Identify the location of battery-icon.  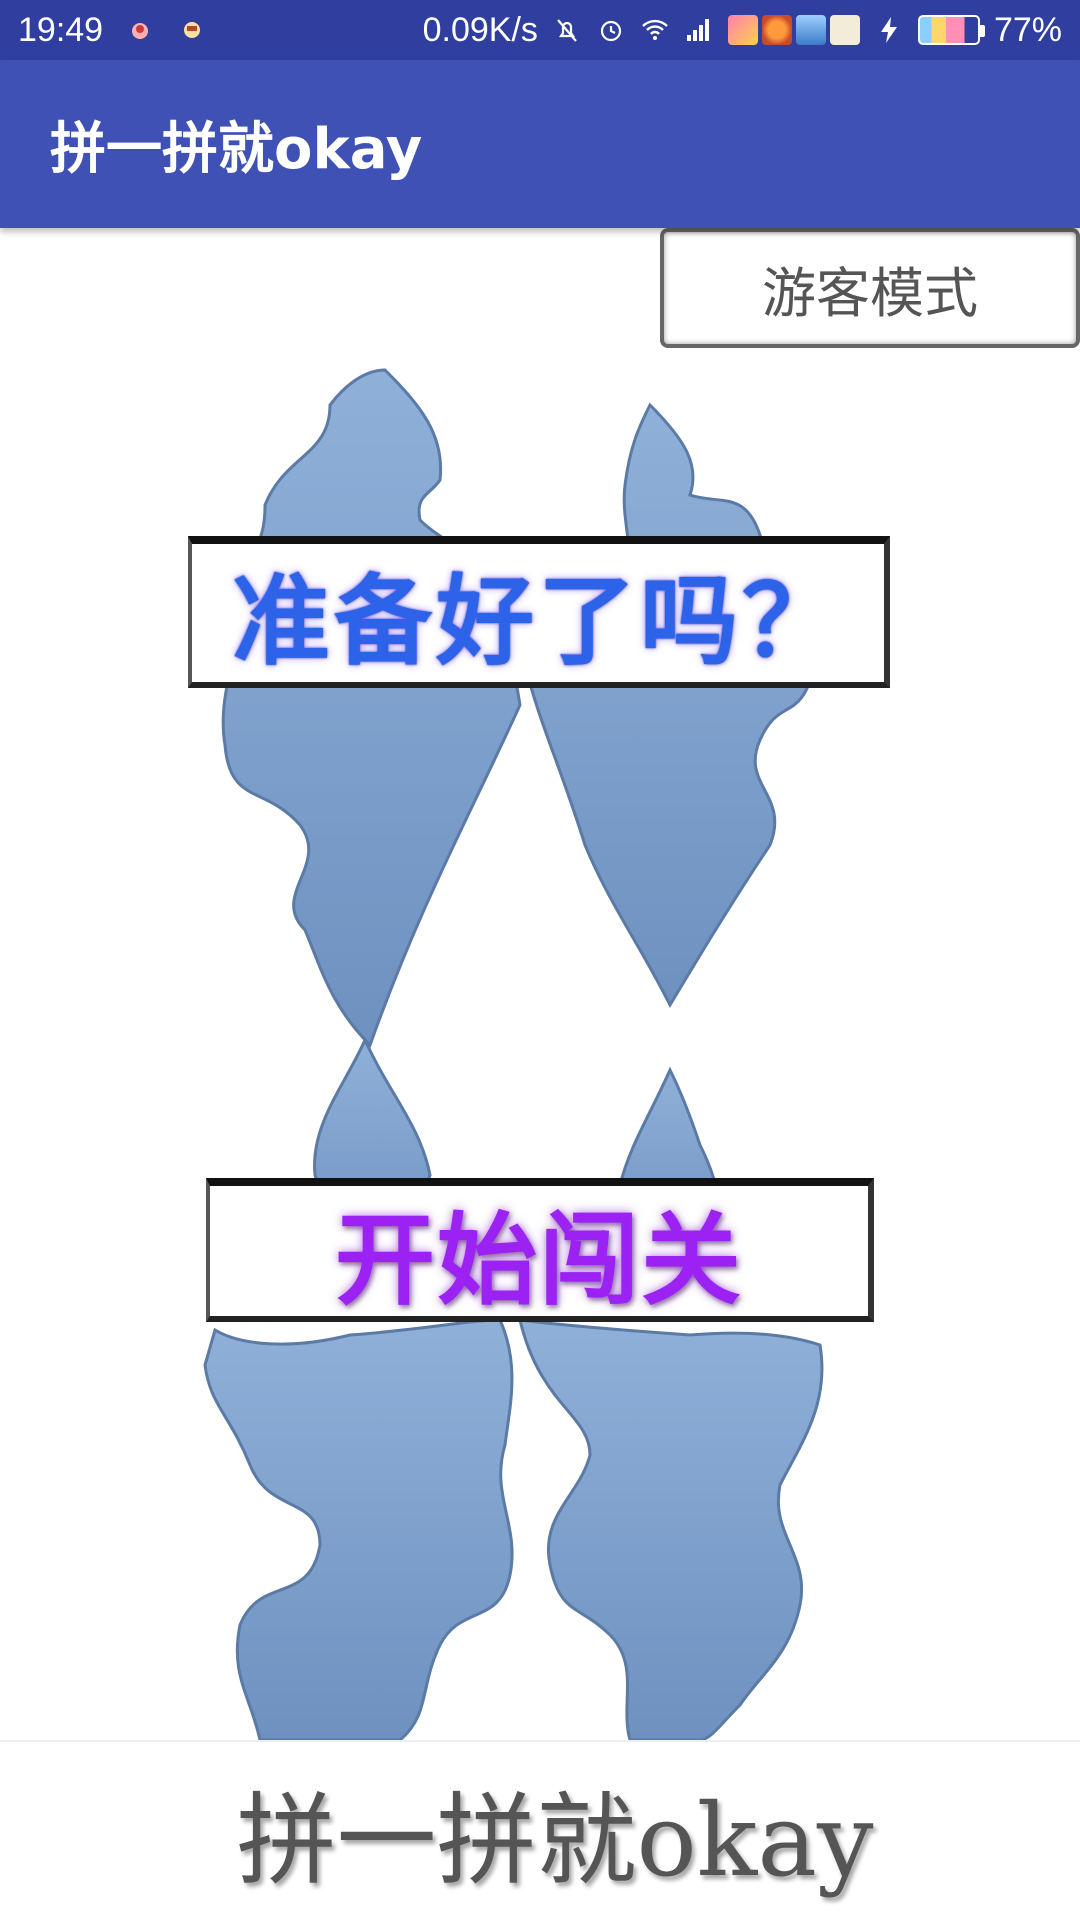
(951, 30).